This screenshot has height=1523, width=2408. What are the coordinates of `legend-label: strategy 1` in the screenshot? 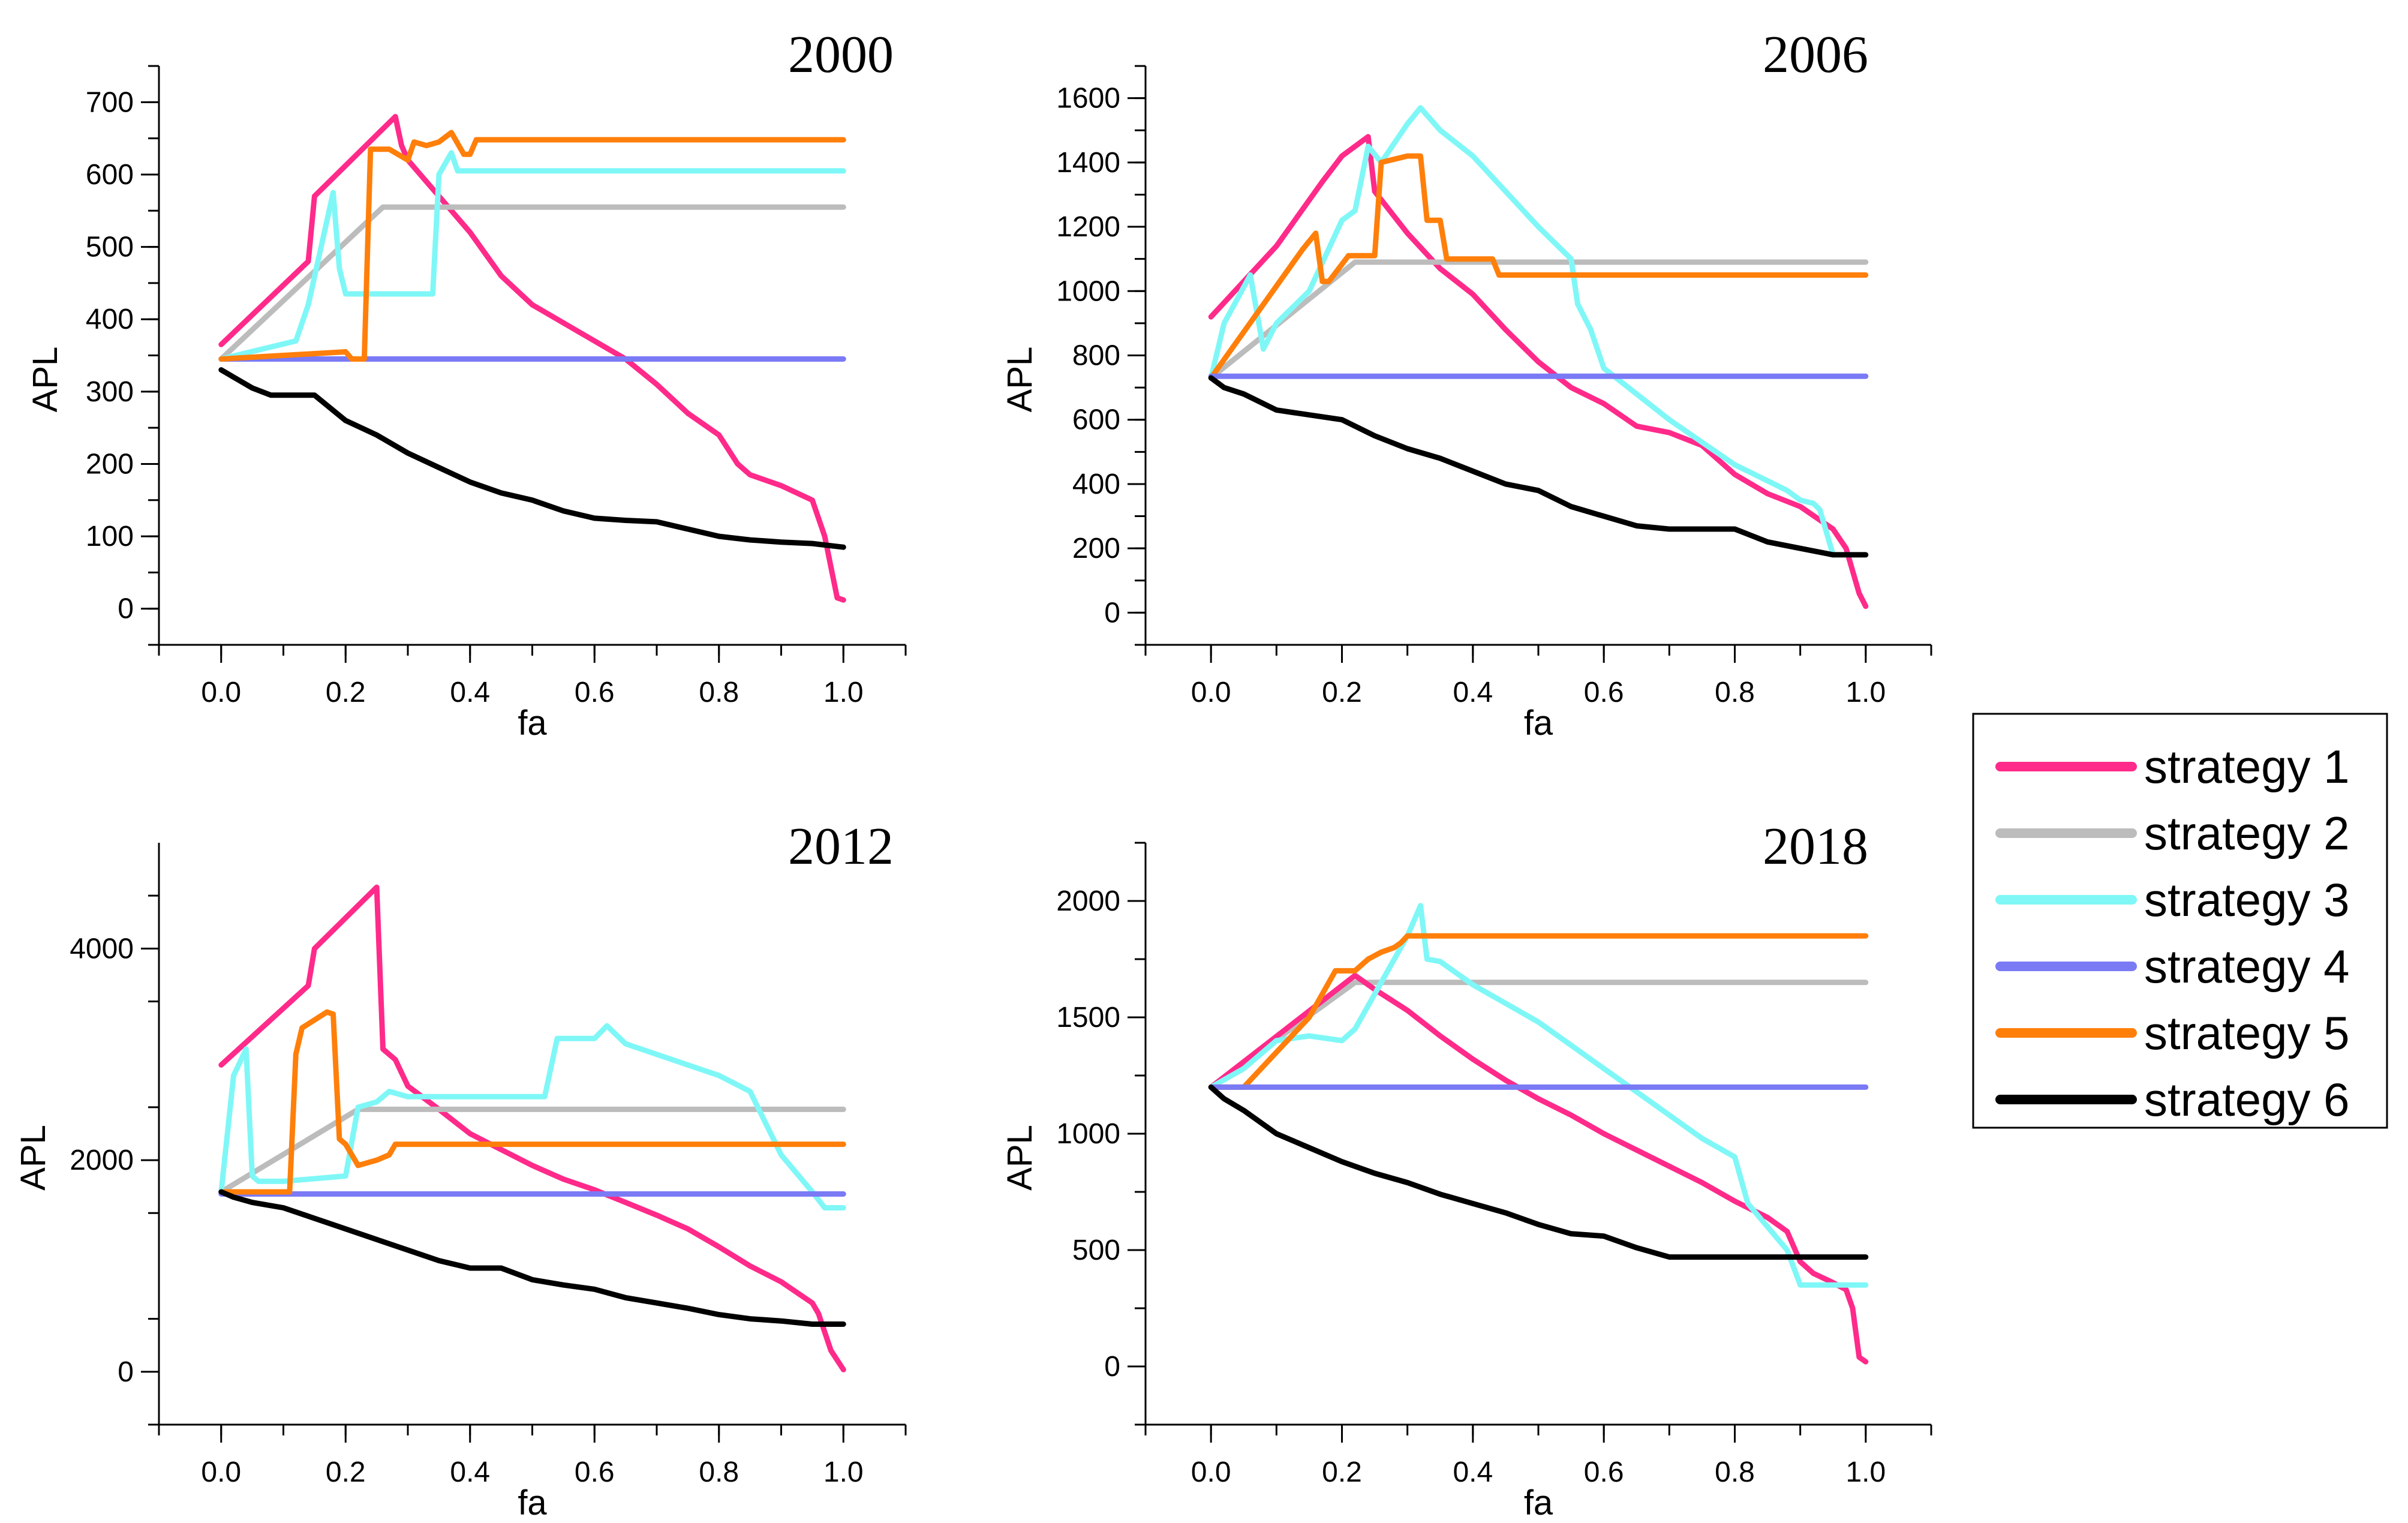 It's located at (2247, 766).